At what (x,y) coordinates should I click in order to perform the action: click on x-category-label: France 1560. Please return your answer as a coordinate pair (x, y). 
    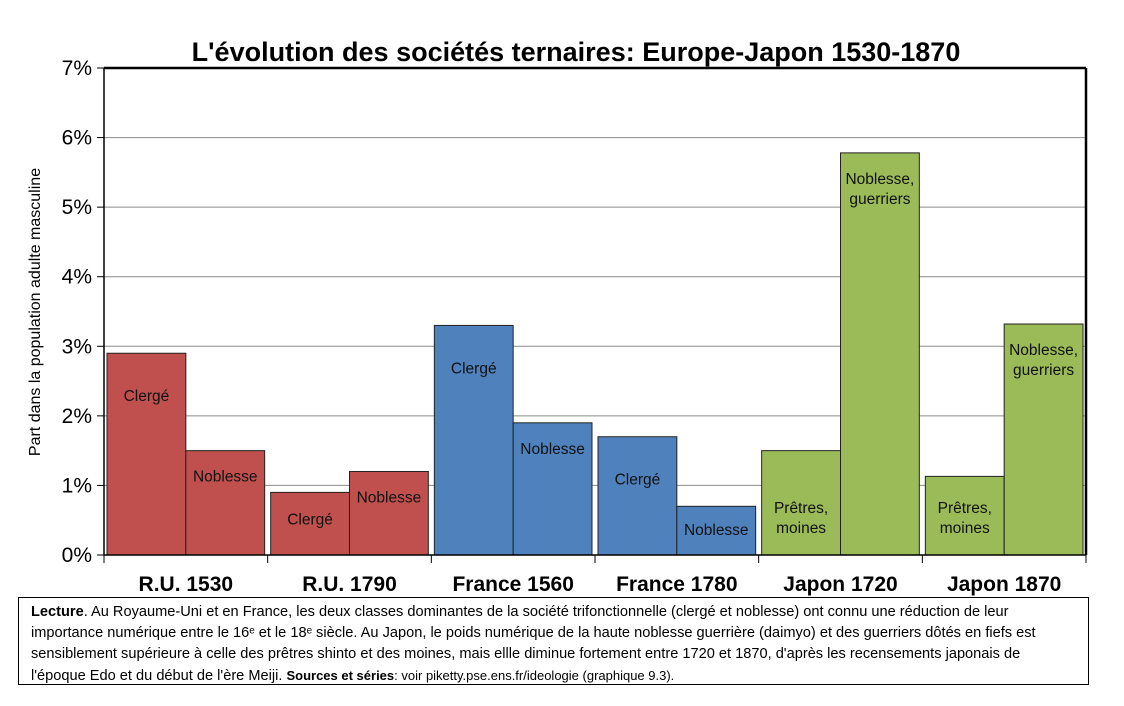
    Looking at the image, I should click on (512, 584).